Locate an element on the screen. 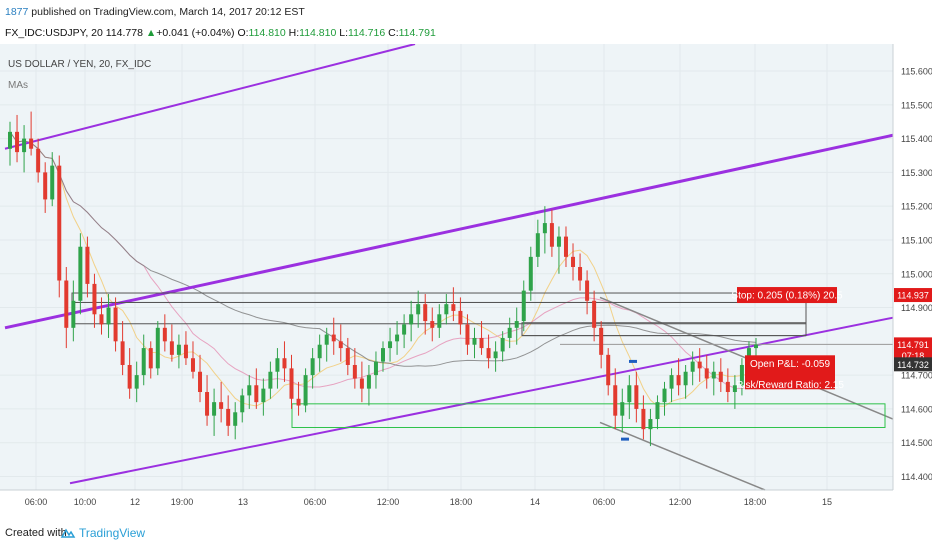 The height and width of the screenshot is (550, 932). low-value: 114.716 is located at coordinates (367, 33).